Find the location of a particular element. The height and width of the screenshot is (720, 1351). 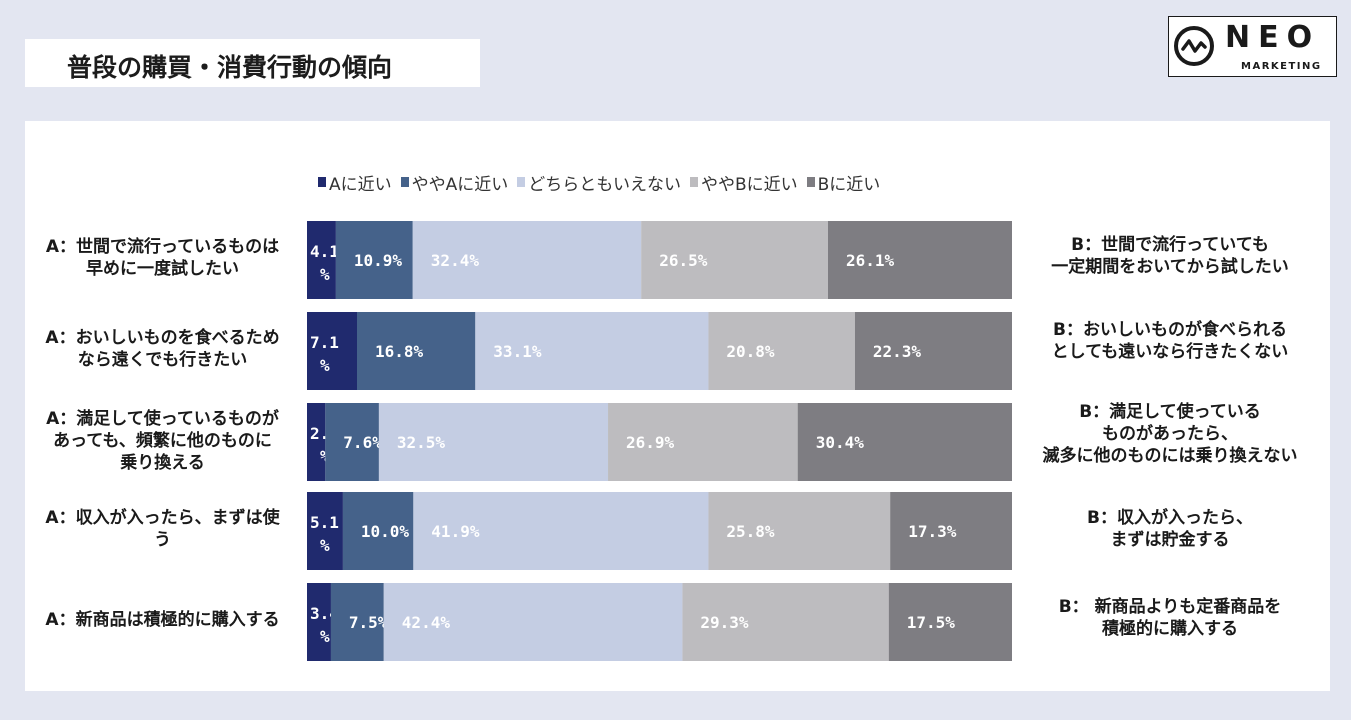

data-label: 26.5% is located at coordinates (683, 260).